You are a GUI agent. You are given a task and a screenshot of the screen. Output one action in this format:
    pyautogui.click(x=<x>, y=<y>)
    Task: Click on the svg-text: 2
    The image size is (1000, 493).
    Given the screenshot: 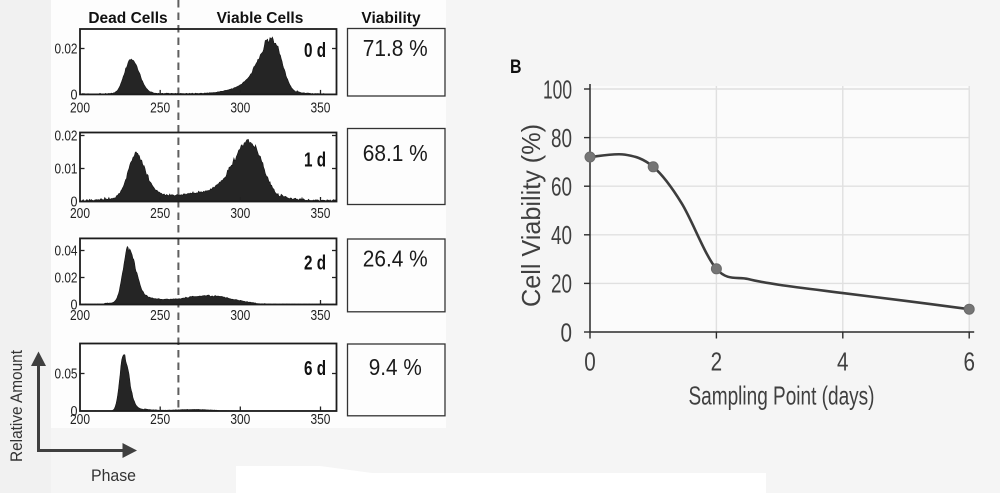 What is the action you would take?
    pyautogui.click(x=717, y=362)
    